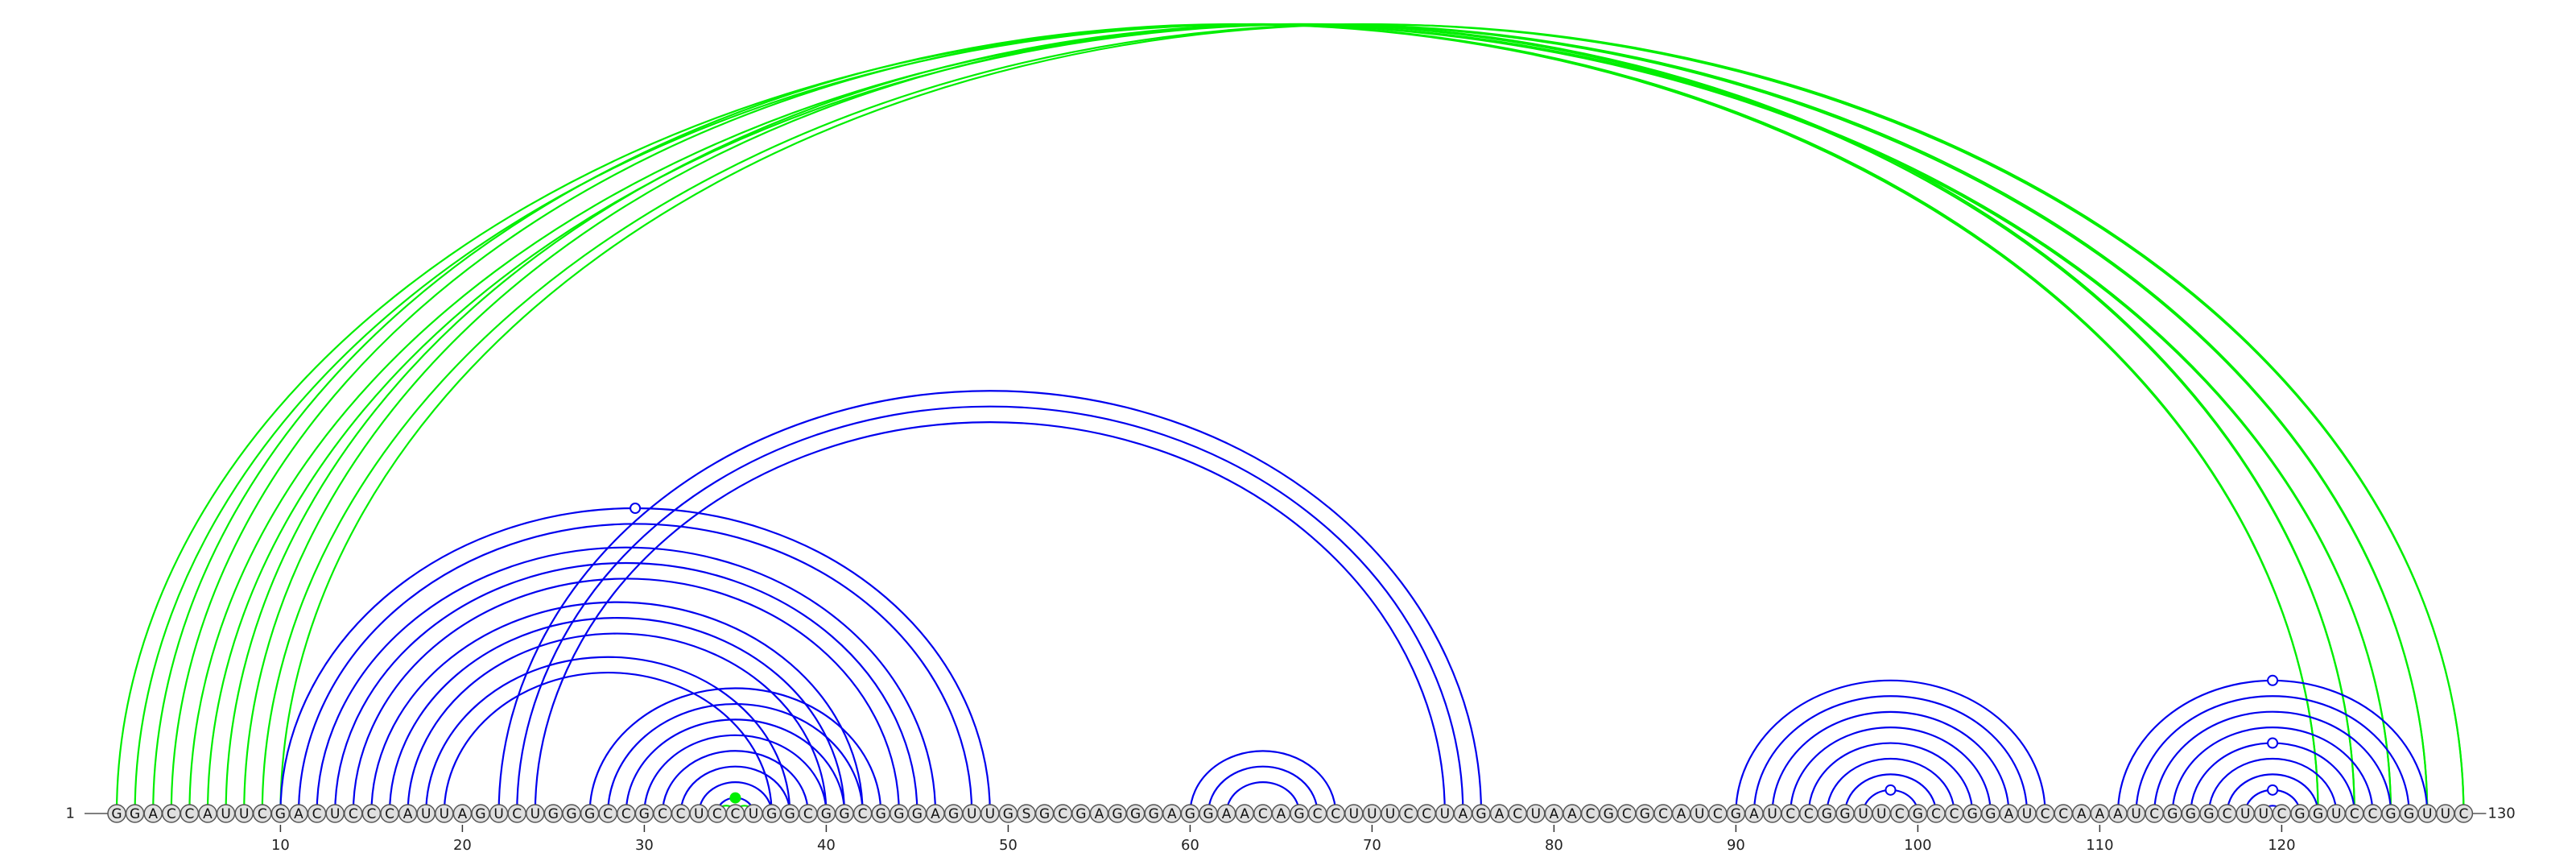 This screenshot has height=857, width=2576. I want to click on nucleotide-93: C, so click(1790, 813).